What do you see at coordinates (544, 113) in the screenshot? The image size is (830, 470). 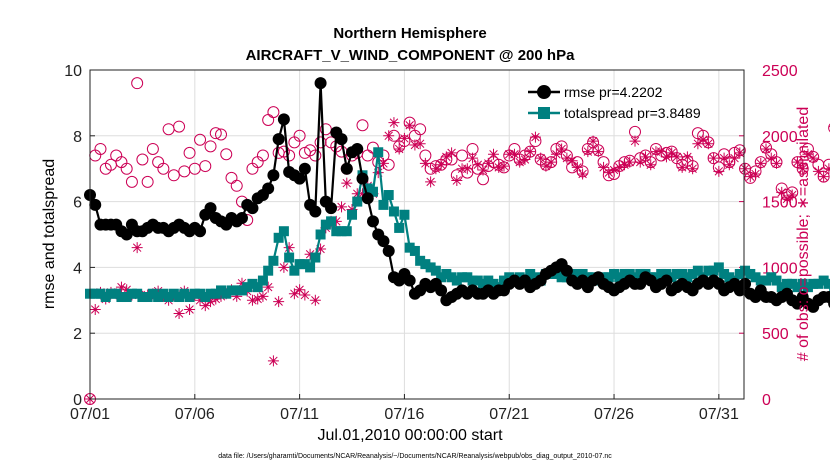 I see `legend-totalspread-marker` at bounding box center [544, 113].